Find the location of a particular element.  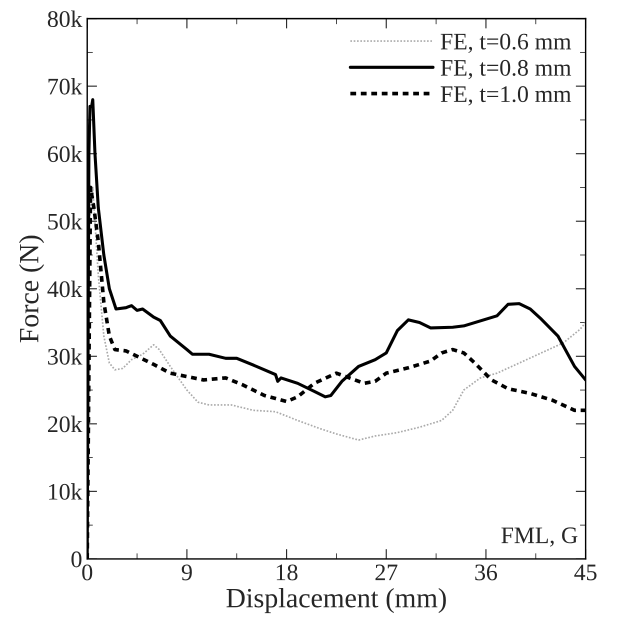

x-tick-label: 18 is located at coordinates (287, 572).